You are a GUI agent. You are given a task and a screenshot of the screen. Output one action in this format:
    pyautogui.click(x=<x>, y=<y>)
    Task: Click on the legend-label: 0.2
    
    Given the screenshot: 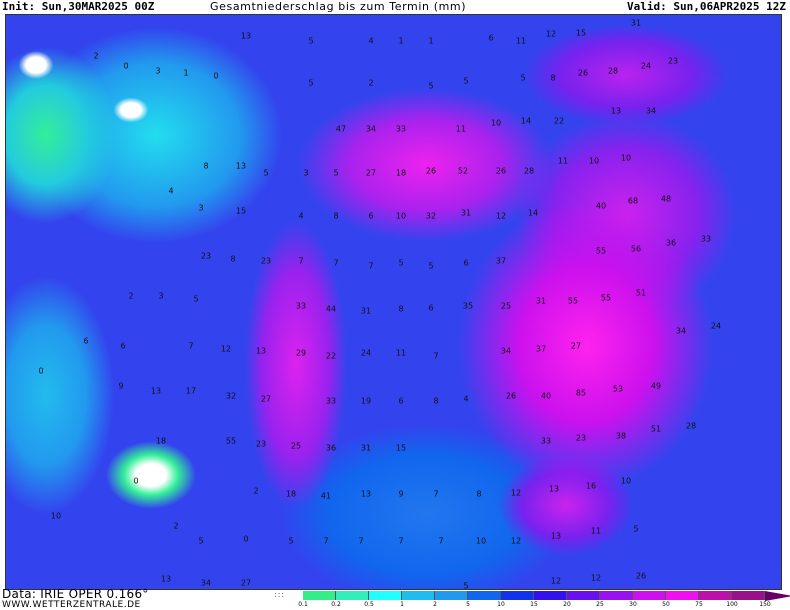 What is the action you would take?
    pyautogui.click(x=336, y=604)
    